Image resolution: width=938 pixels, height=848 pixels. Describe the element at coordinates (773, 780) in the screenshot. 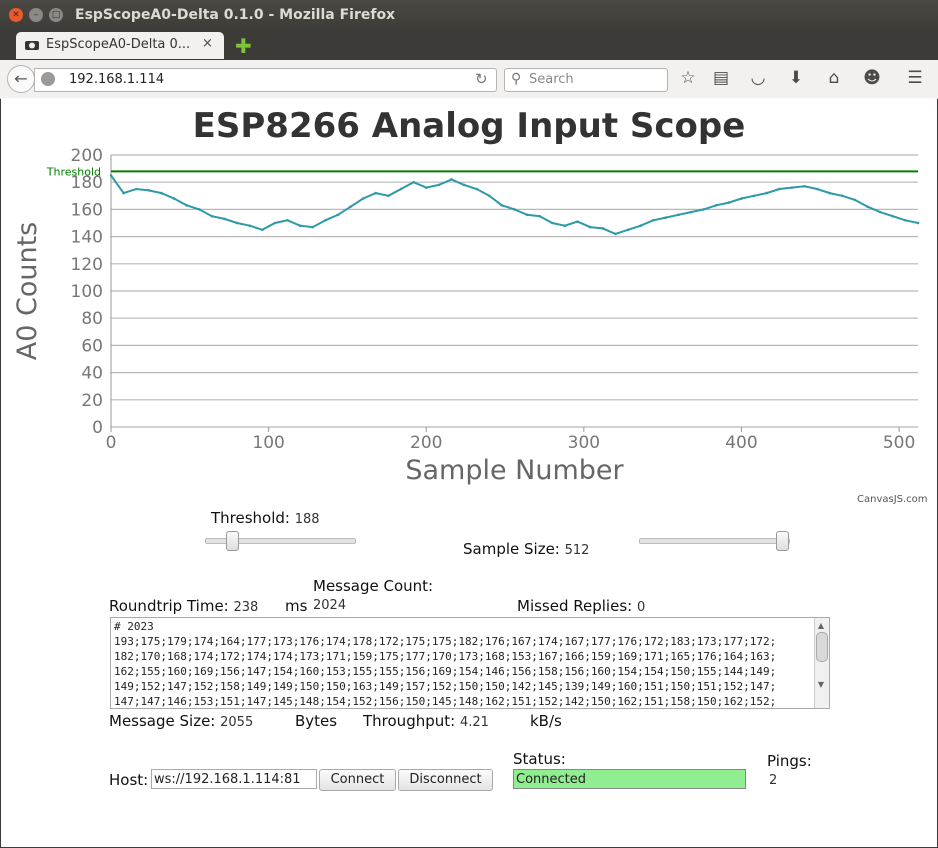

I see `pings-value: 2` at that location.